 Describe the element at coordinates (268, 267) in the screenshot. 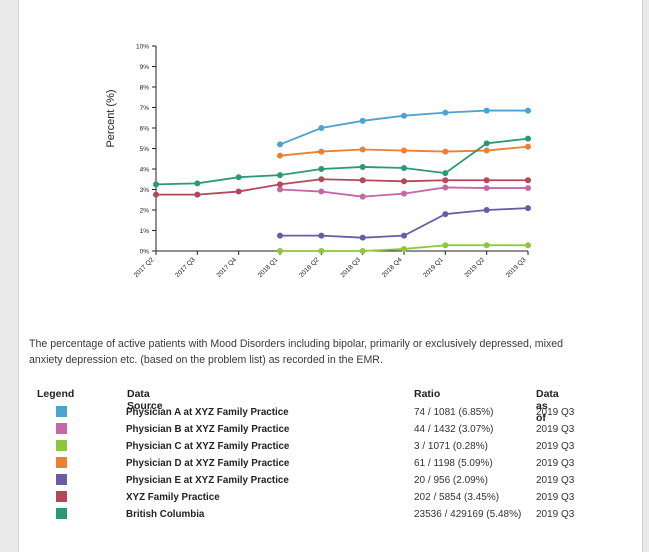

I see `x-tick-label: 2018 Q1` at that location.